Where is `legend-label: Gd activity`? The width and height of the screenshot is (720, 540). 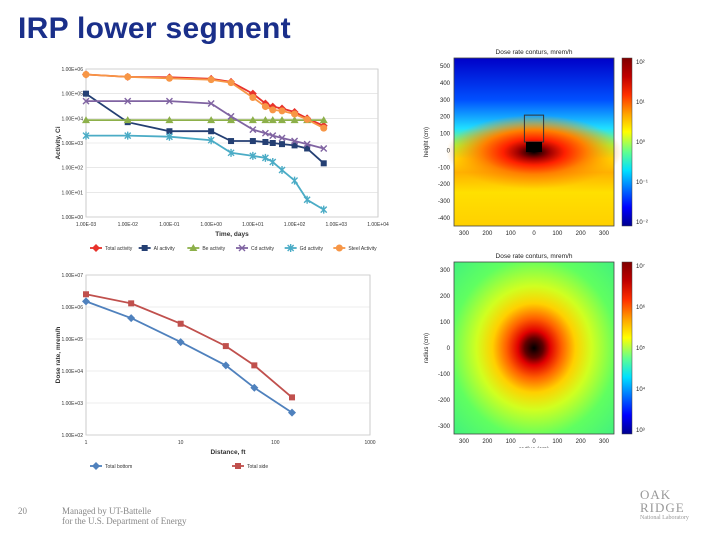 legend-label: Gd activity is located at coordinates (312, 249).